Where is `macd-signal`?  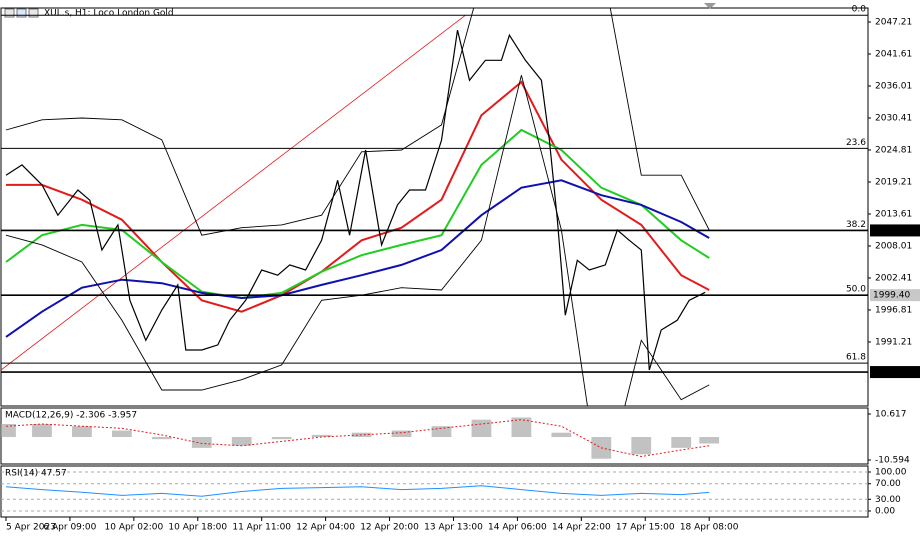 macd-signal is located at coordinates (357, 438).